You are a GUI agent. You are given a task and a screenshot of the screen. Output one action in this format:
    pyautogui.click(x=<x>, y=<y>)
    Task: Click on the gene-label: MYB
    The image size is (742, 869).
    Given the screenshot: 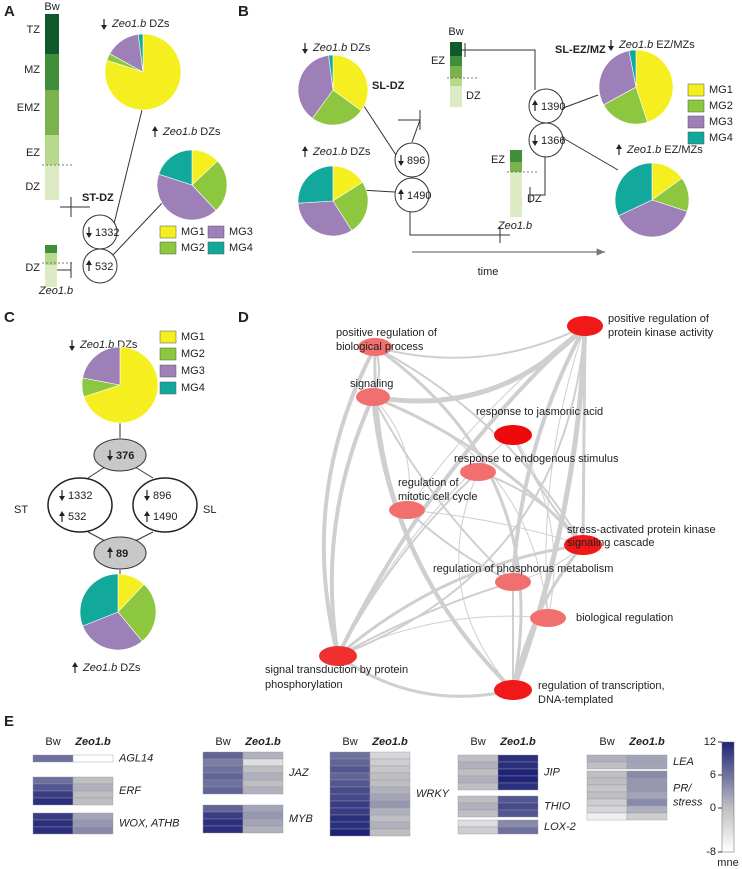 What is the action you would take?
    pyautogui.click(x=301, y=819)
    